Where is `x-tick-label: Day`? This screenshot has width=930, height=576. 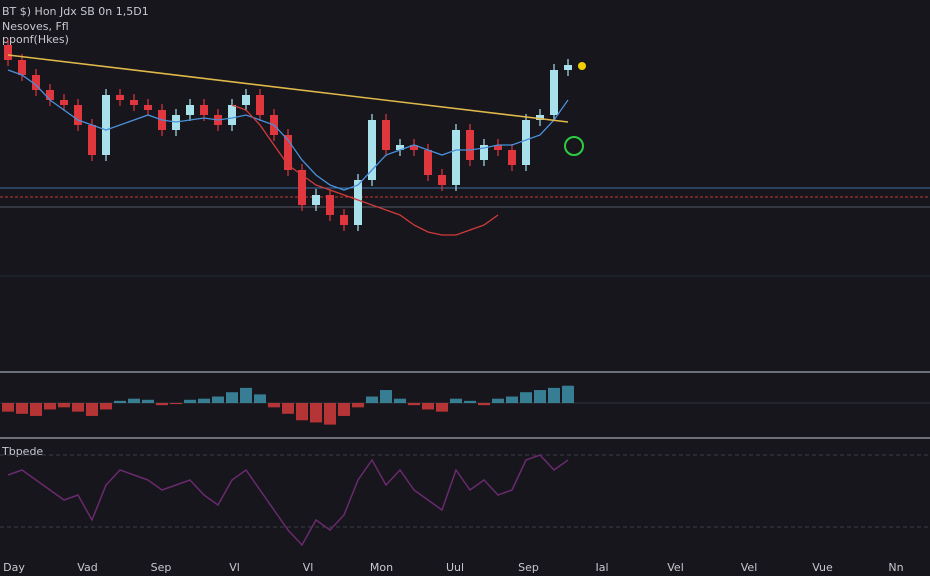 x-tick-label: Day is located at coordinates (14, 567).